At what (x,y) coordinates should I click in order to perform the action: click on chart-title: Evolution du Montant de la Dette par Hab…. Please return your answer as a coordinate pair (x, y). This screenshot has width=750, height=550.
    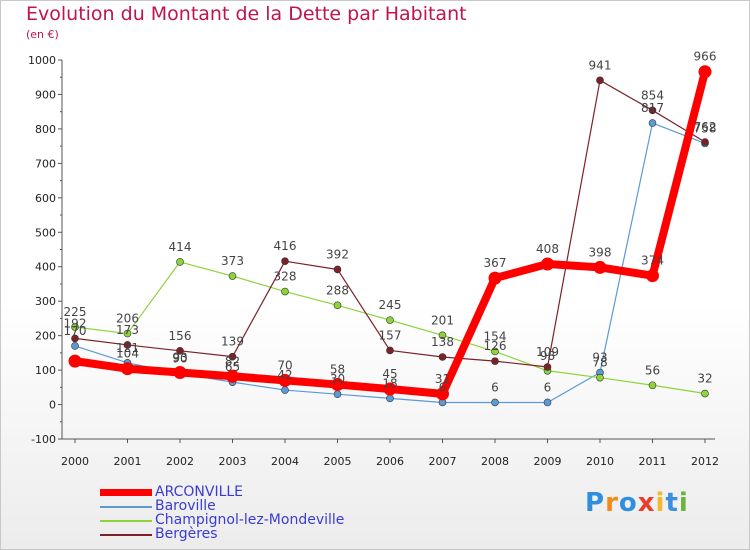
    Looking at the image, I should click on (246, 14).